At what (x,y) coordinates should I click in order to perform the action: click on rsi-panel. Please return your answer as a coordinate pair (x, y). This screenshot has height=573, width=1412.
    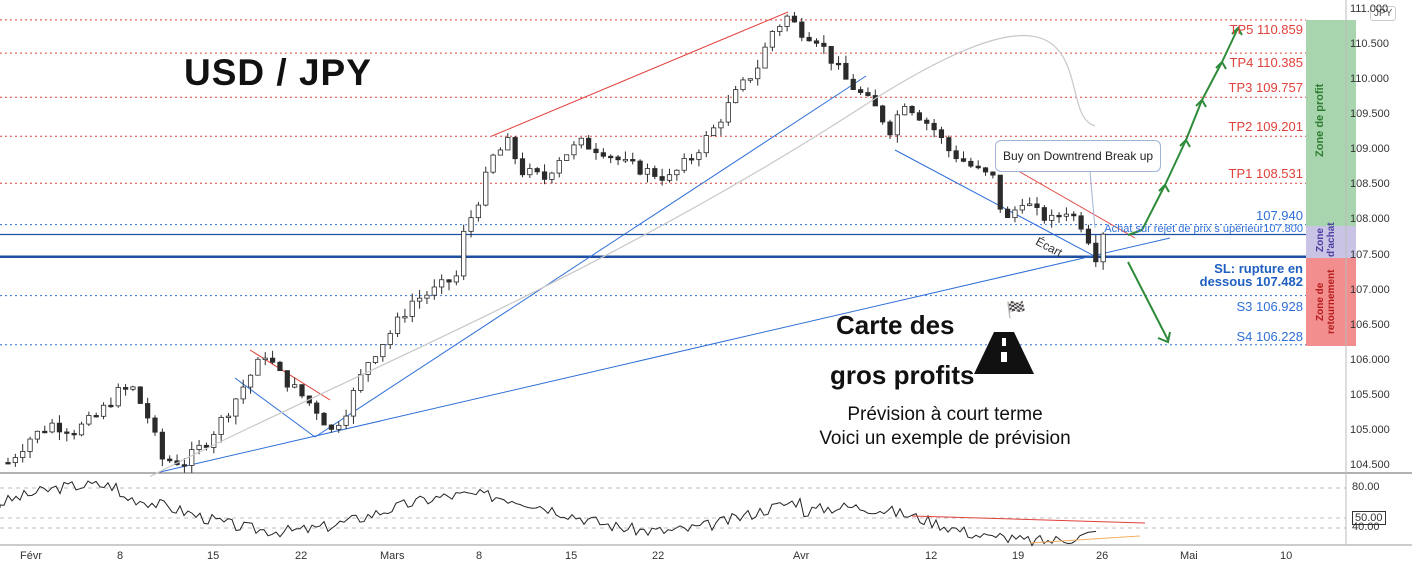
    Looking at the image, I should click on (673, 513).